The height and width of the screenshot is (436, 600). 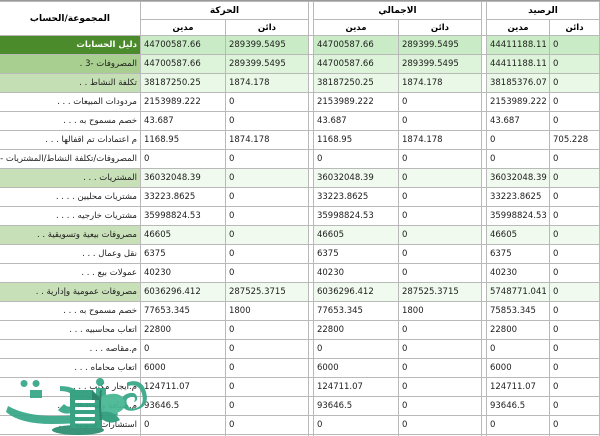 I want to click on cell-total-credit: 1874.178, so click(x=439, y=83).